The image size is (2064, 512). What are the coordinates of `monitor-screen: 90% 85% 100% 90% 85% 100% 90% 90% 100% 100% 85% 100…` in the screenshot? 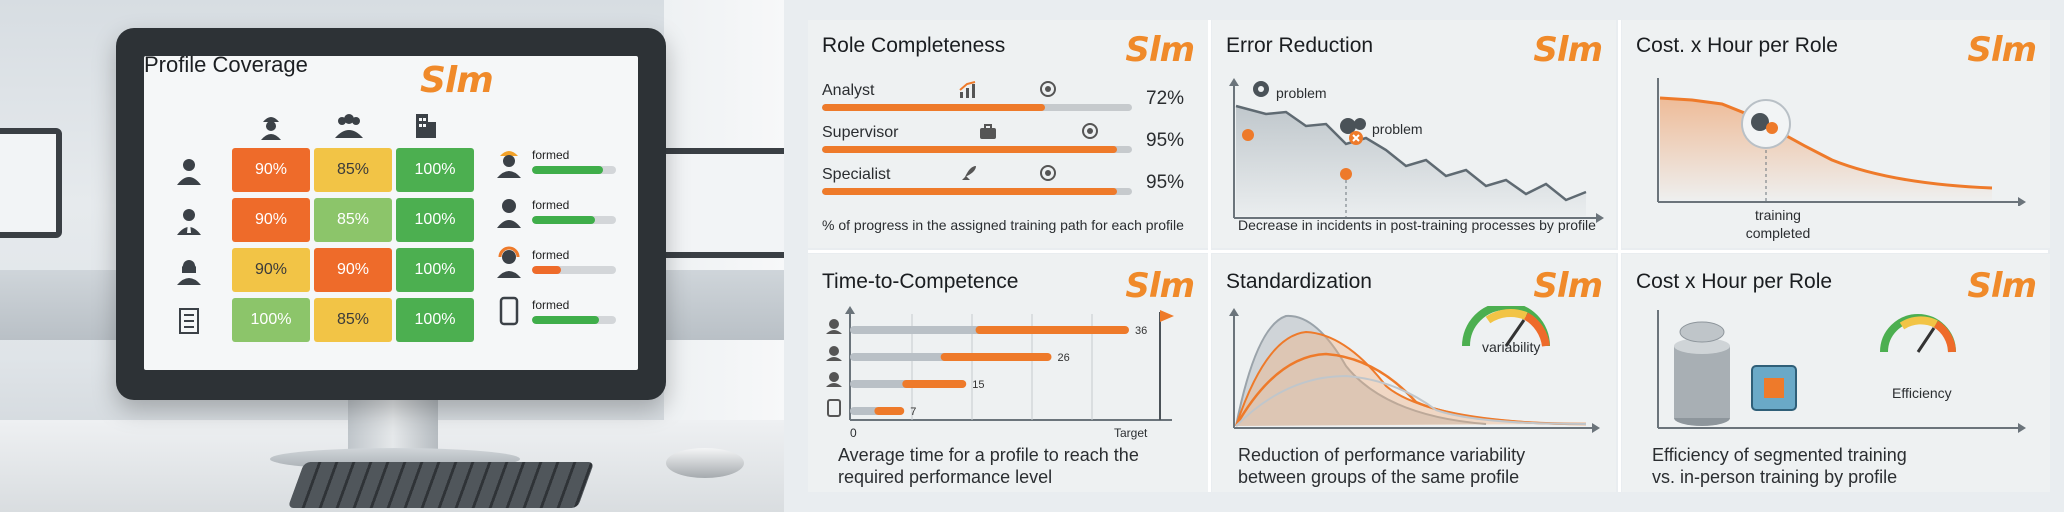 It's located at (391, 213).